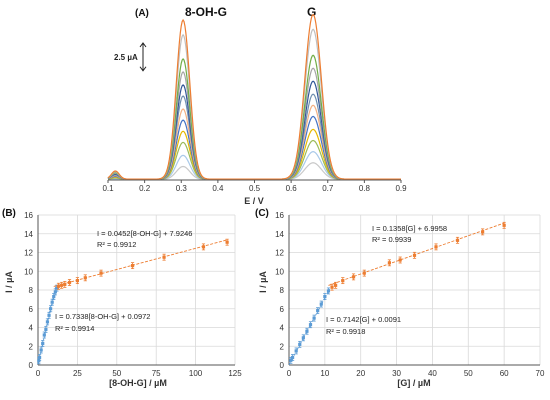 The height and width of the screenshot is (400, 550). I want to click on panel-b-x-tick-label: 0, so click(38, 373).